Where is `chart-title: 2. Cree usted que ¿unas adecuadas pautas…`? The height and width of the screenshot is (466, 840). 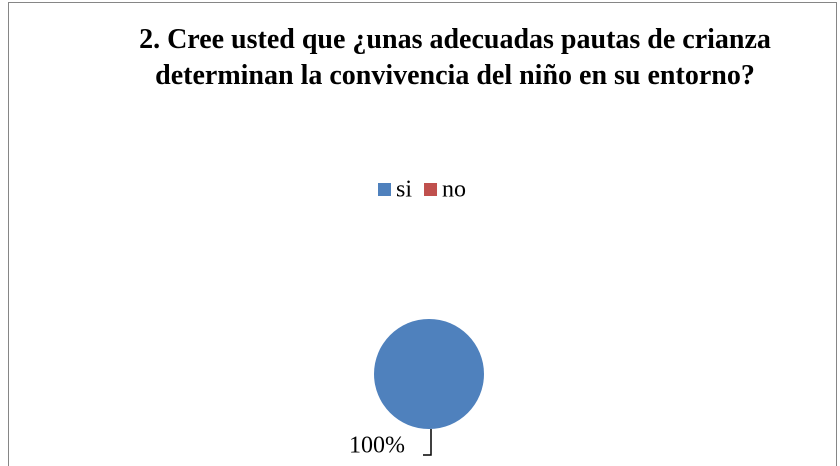 chart-title: 2. Cree usted que ¿unas adecuadas pautas… is located at coordinates (455, 57).